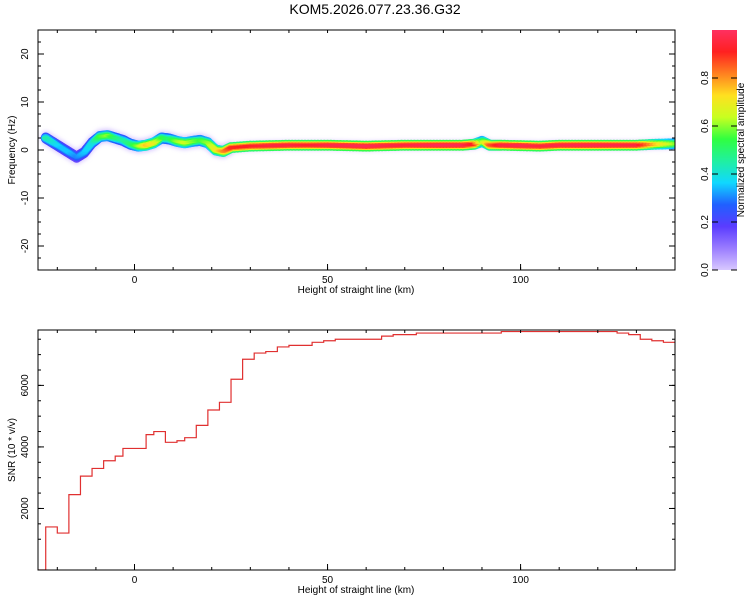 The height and width of the screenshot is (600, 750). I want to click on colorbar-tick-label: 0.6, so click(705, 126).